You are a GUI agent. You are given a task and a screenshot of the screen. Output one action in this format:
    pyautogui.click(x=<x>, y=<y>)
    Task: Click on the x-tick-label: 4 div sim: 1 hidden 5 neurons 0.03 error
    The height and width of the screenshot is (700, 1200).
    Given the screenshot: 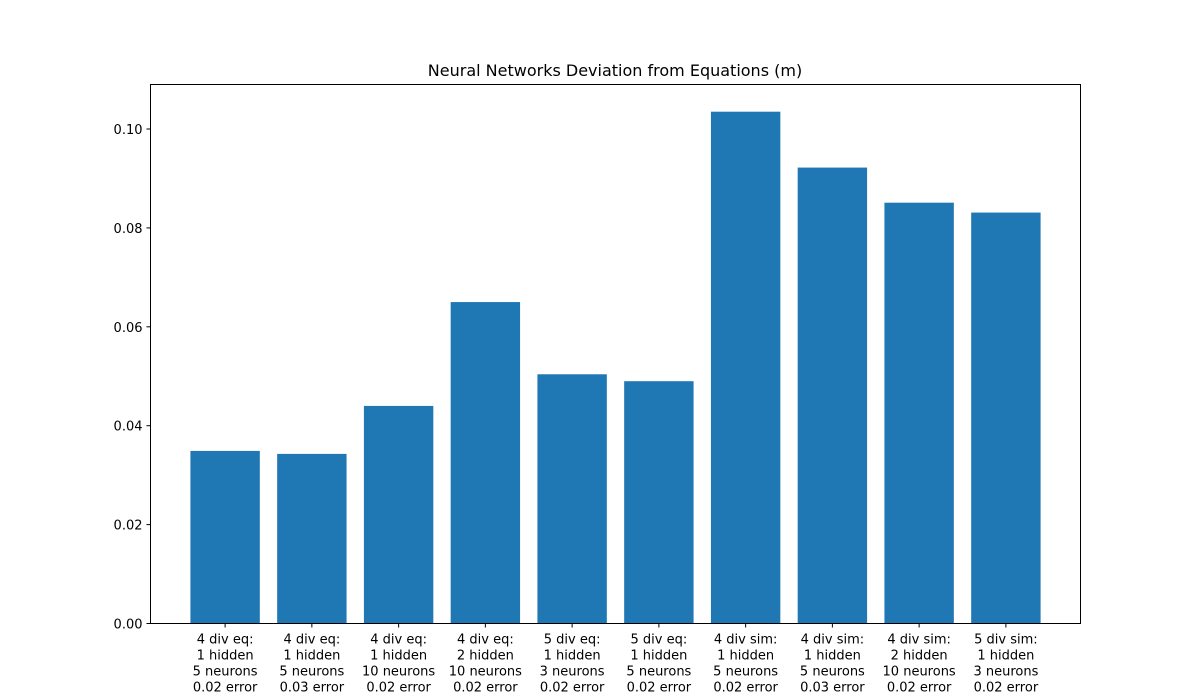 What is the action you would take?
    pyautogui.click(x=832, y=664)
    